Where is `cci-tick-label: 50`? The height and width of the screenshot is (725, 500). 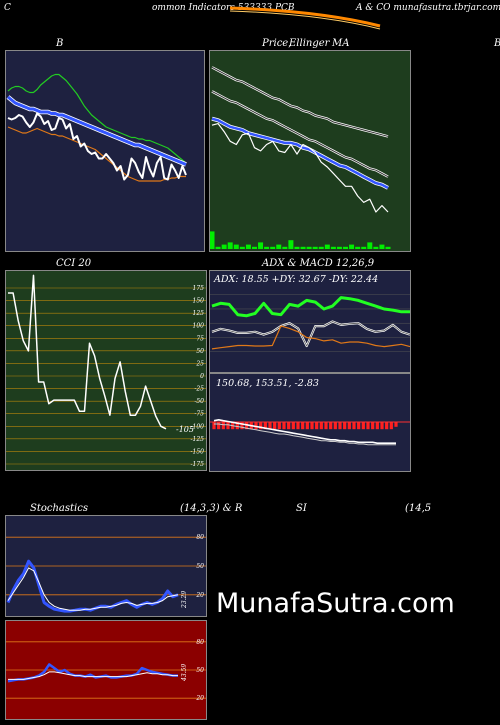
cci-tick-label: 50 is located at coordinates (200, 351).